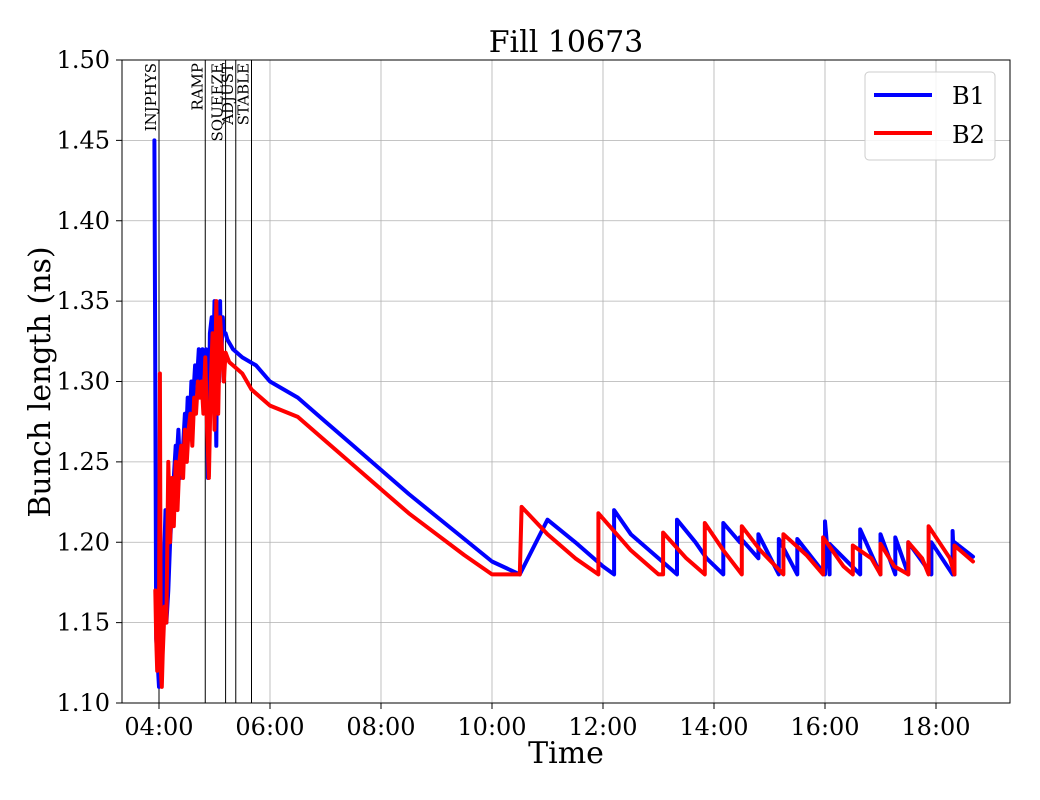  I want to click on phase-label-injphys: INJPHYS, so click(151, 97).